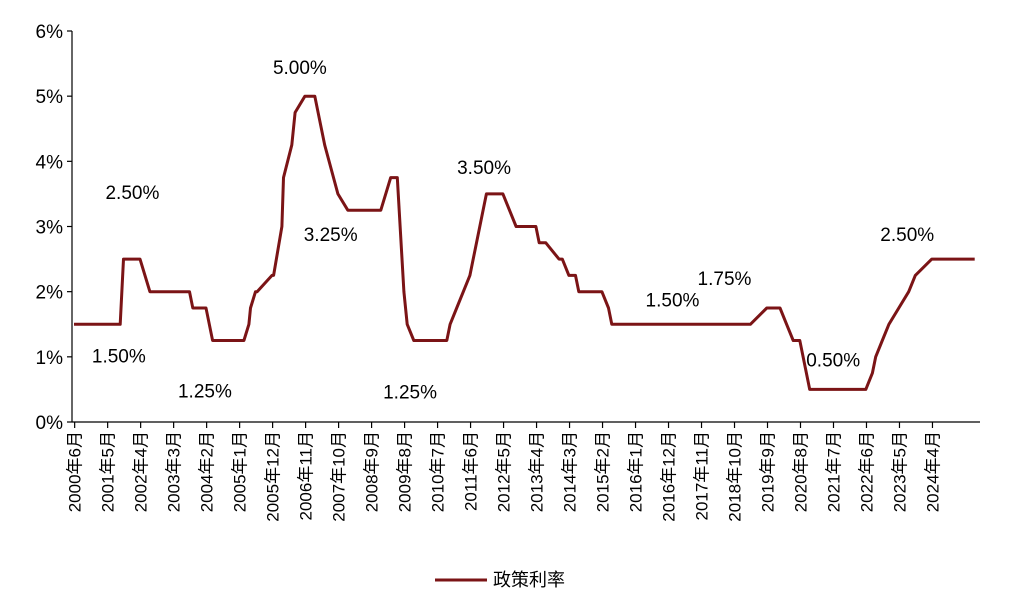  I want to click on x-tick-label: 2013年4月, so click(537, 471).